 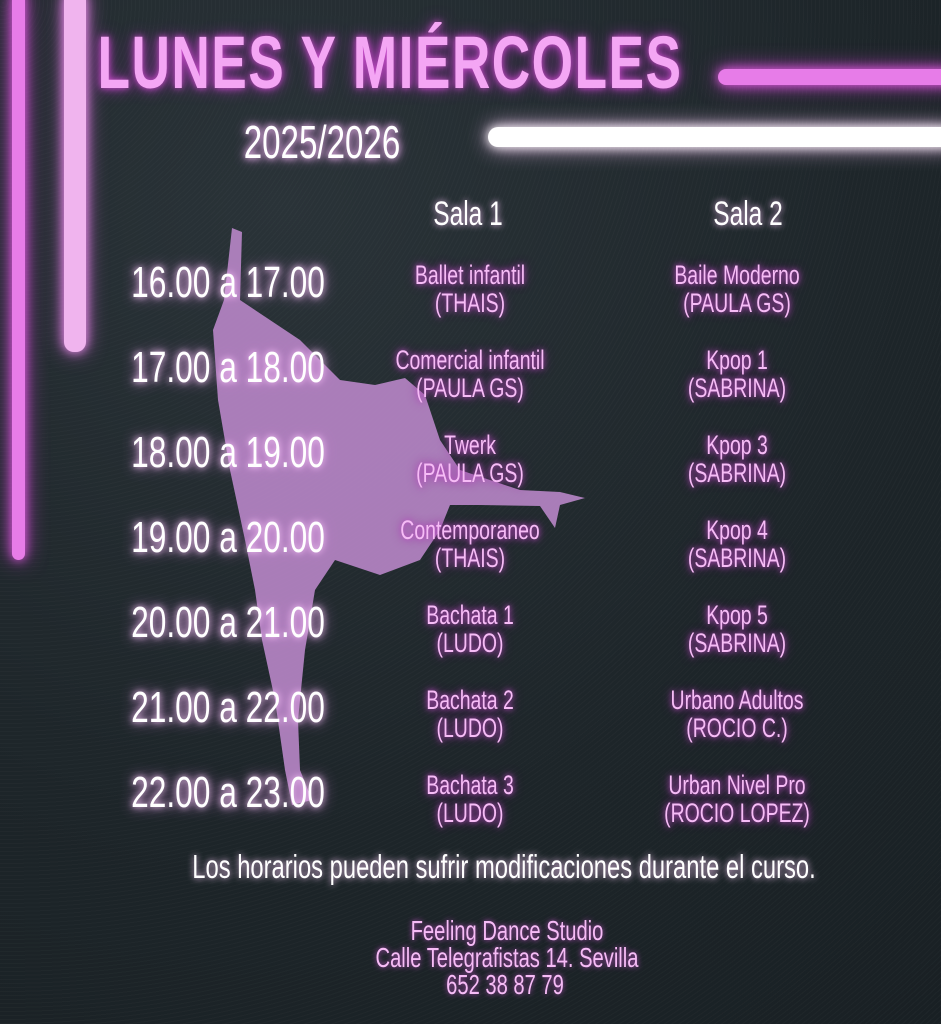 What do you see at coordinates (75, 176) in the screenshot?
I see `neon-bar-left-inner` at bounding box center [75, 176].